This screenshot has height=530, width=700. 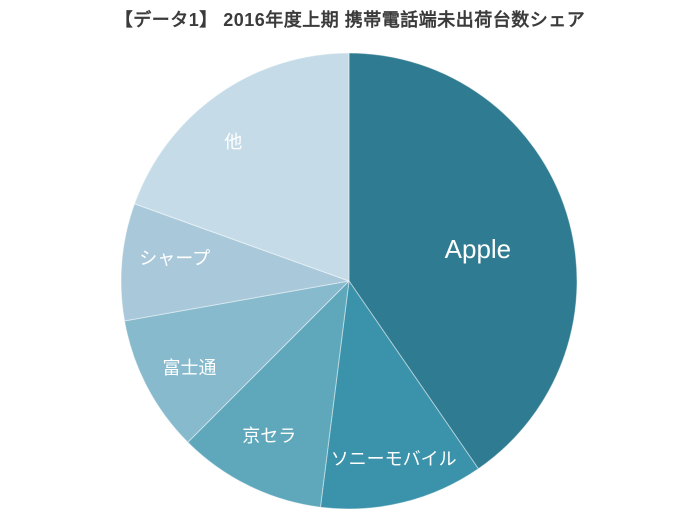 I want to click on pie-label-sony-mobile: ソニーモバイル, so click(x=394, y=459).